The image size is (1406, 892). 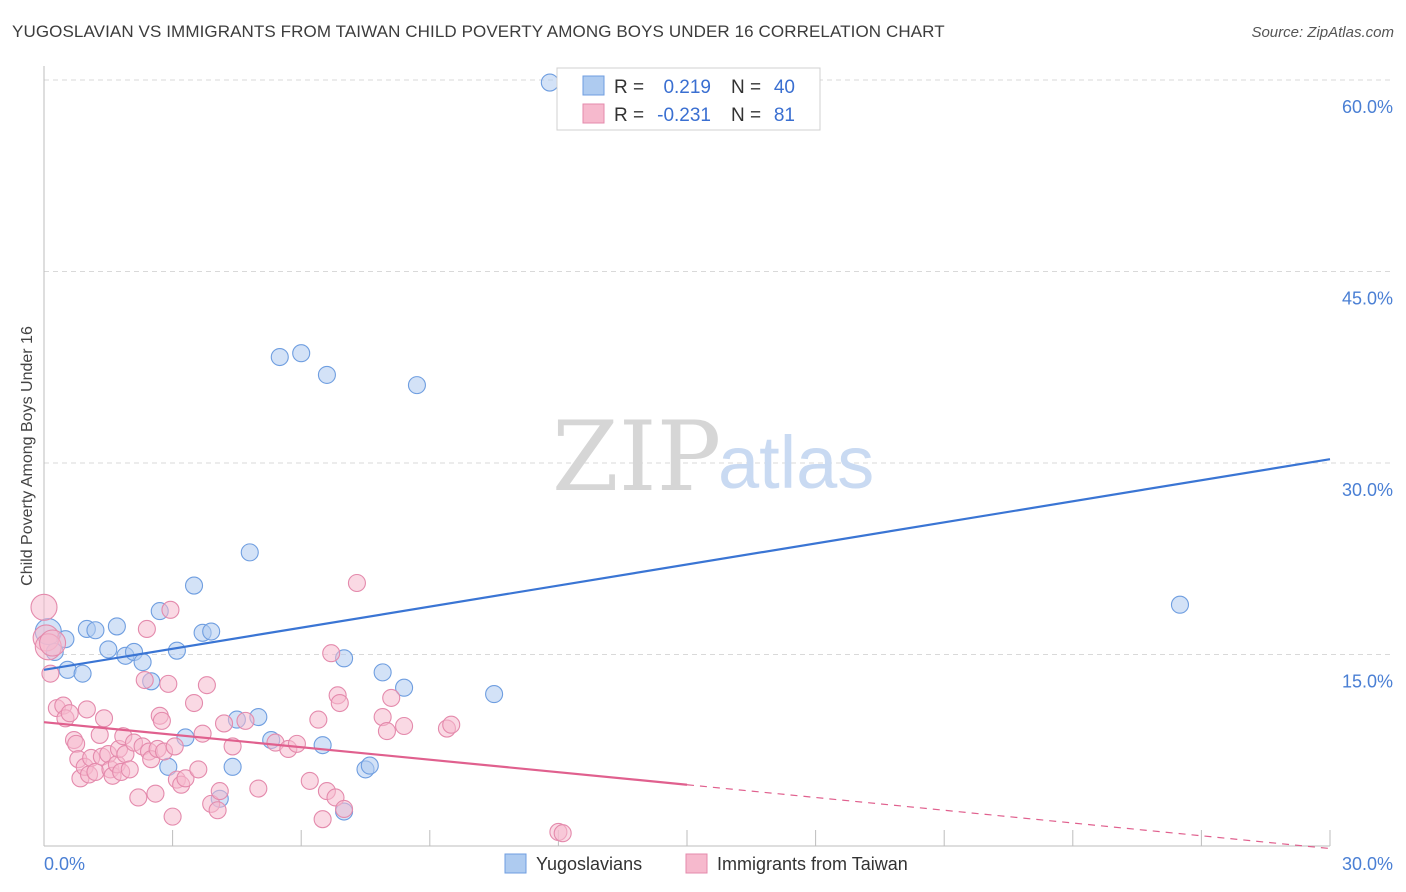 What do you see at coordinates (687, 87) in the screenshot?
I see `stats-r-value-1: 0.219` at bounding box center [687, 87].